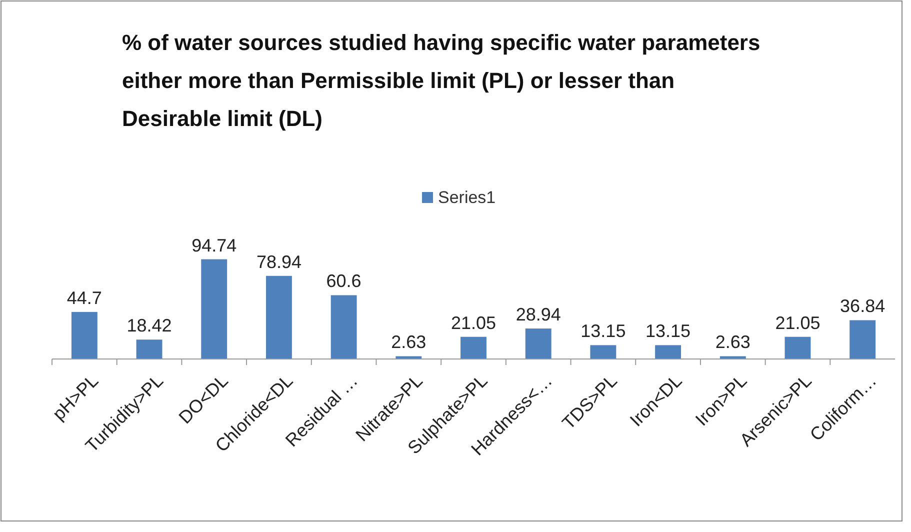 Image resolution: width=911 pixels, height=532 pixels. I want to click on legend-label: Series1, so click(467, 197).